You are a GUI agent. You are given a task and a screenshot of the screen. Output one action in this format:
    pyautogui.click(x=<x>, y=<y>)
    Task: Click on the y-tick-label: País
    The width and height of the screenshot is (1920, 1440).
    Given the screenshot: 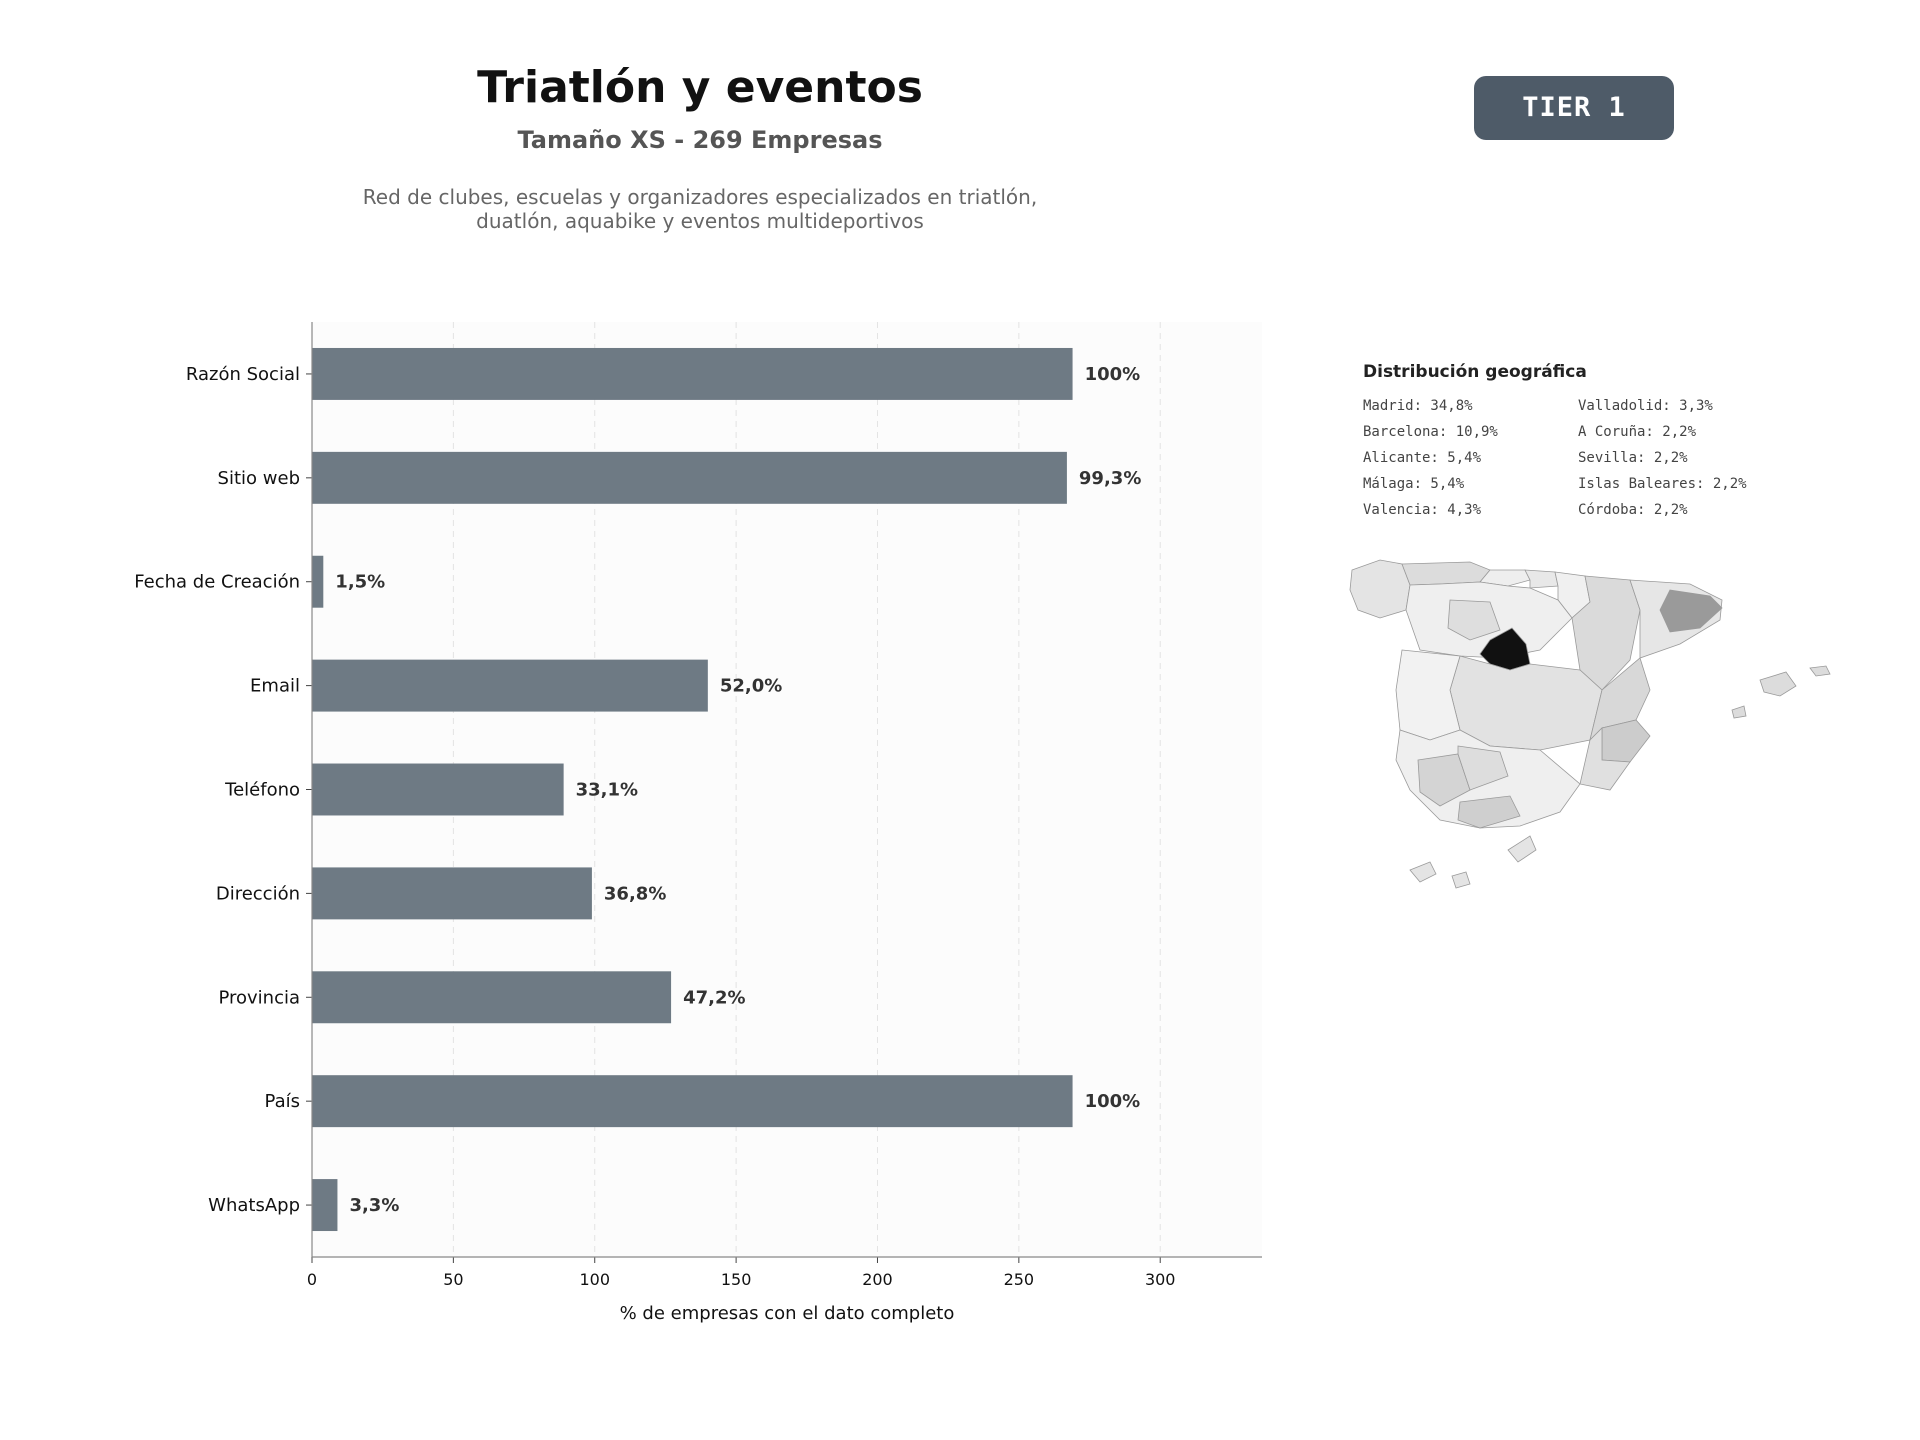 What is the action you would take?
    pyautogui.click(x=282, y=1101)
    